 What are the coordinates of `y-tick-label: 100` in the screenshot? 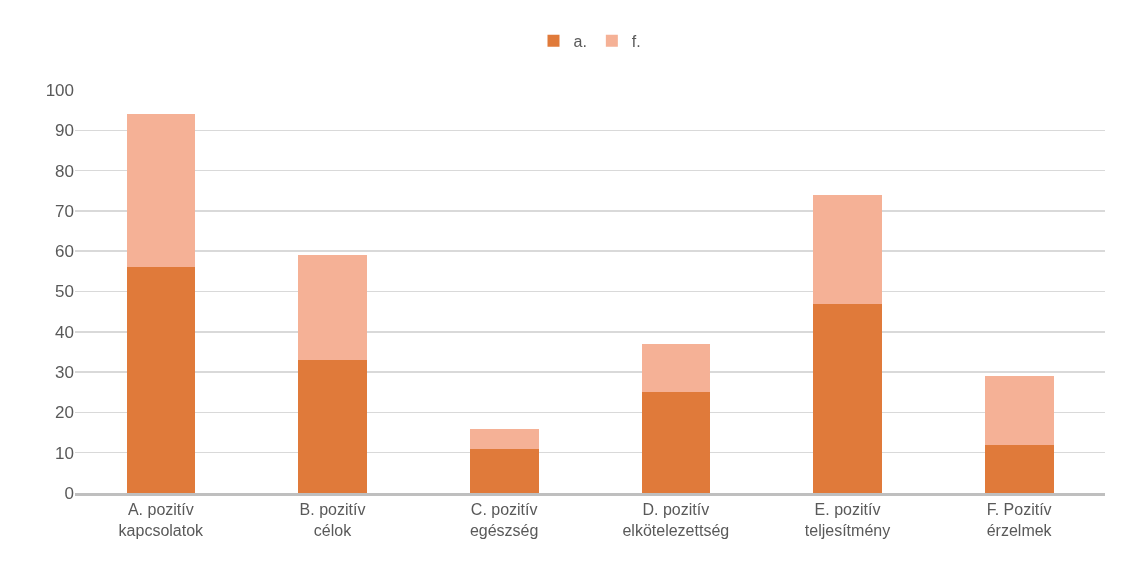 It's located at (59, 90).